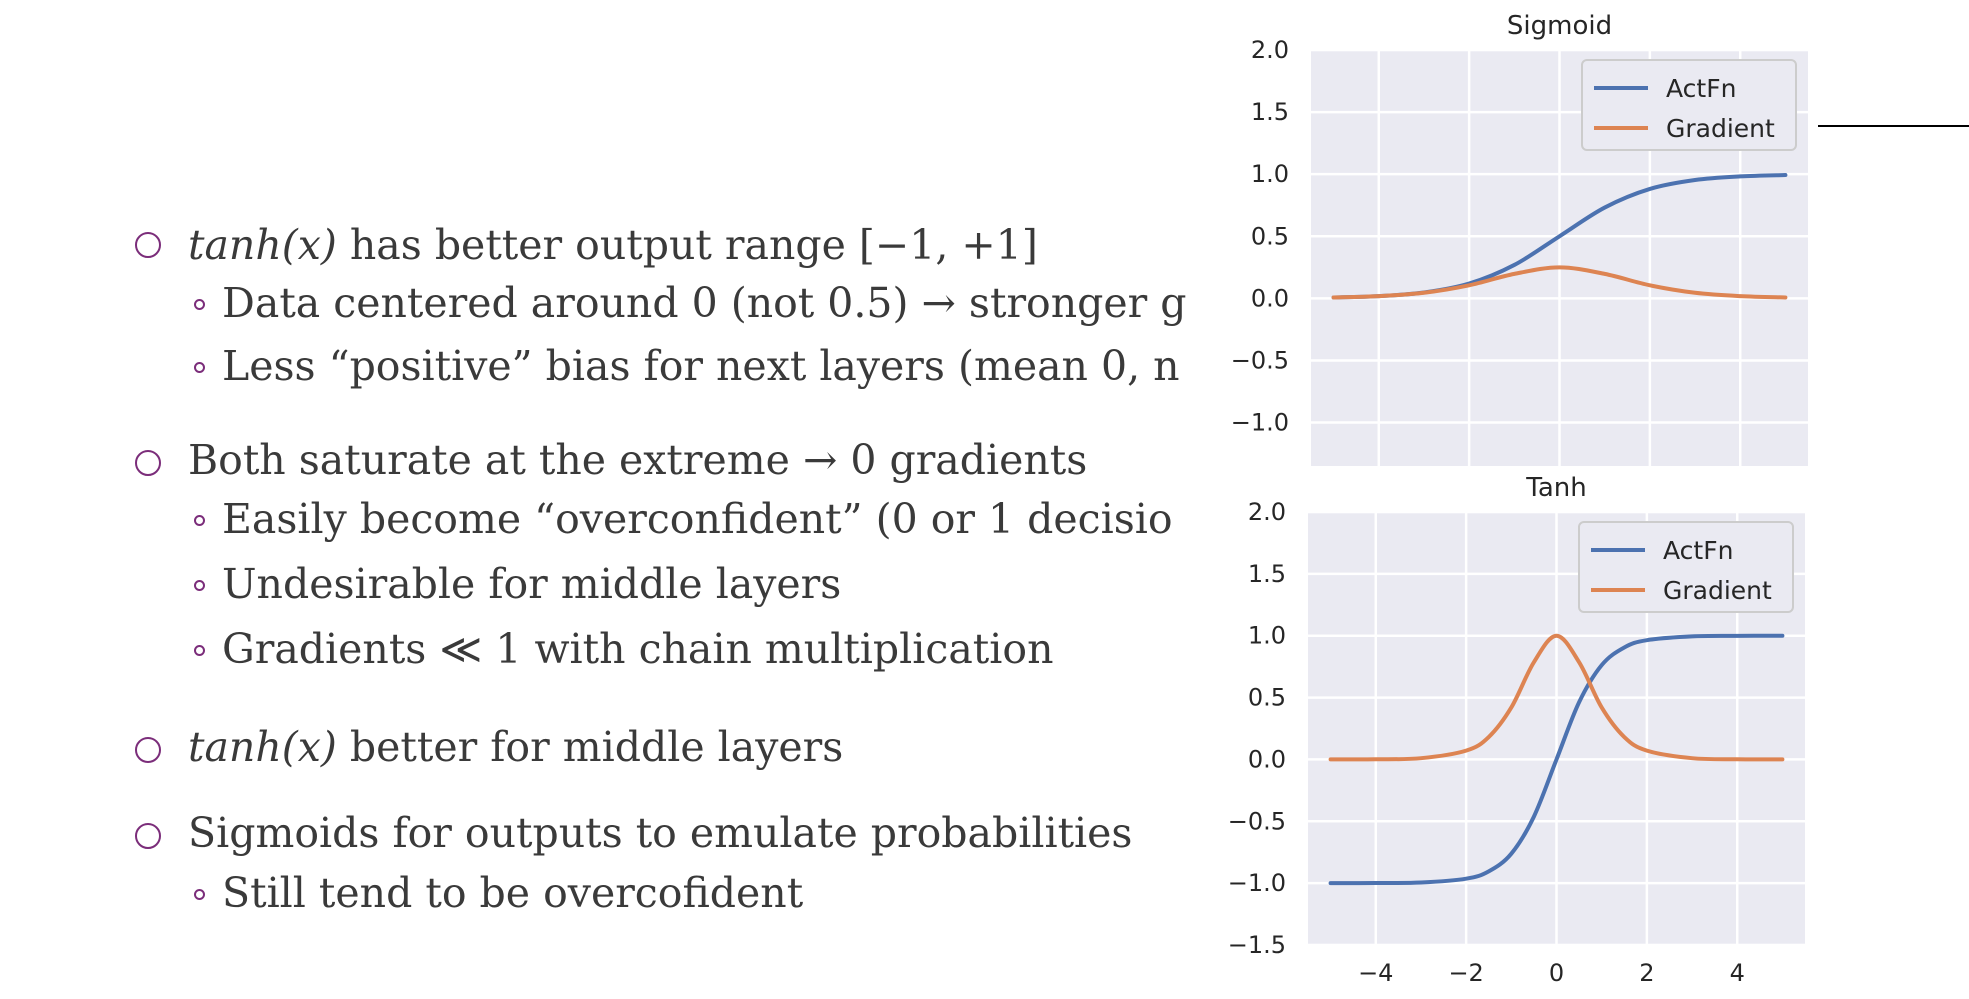 The height and width of the screenshot is (999, 1969). I want to click on bullet-3: tanh(x) better for middle layers, so click(515, 747).